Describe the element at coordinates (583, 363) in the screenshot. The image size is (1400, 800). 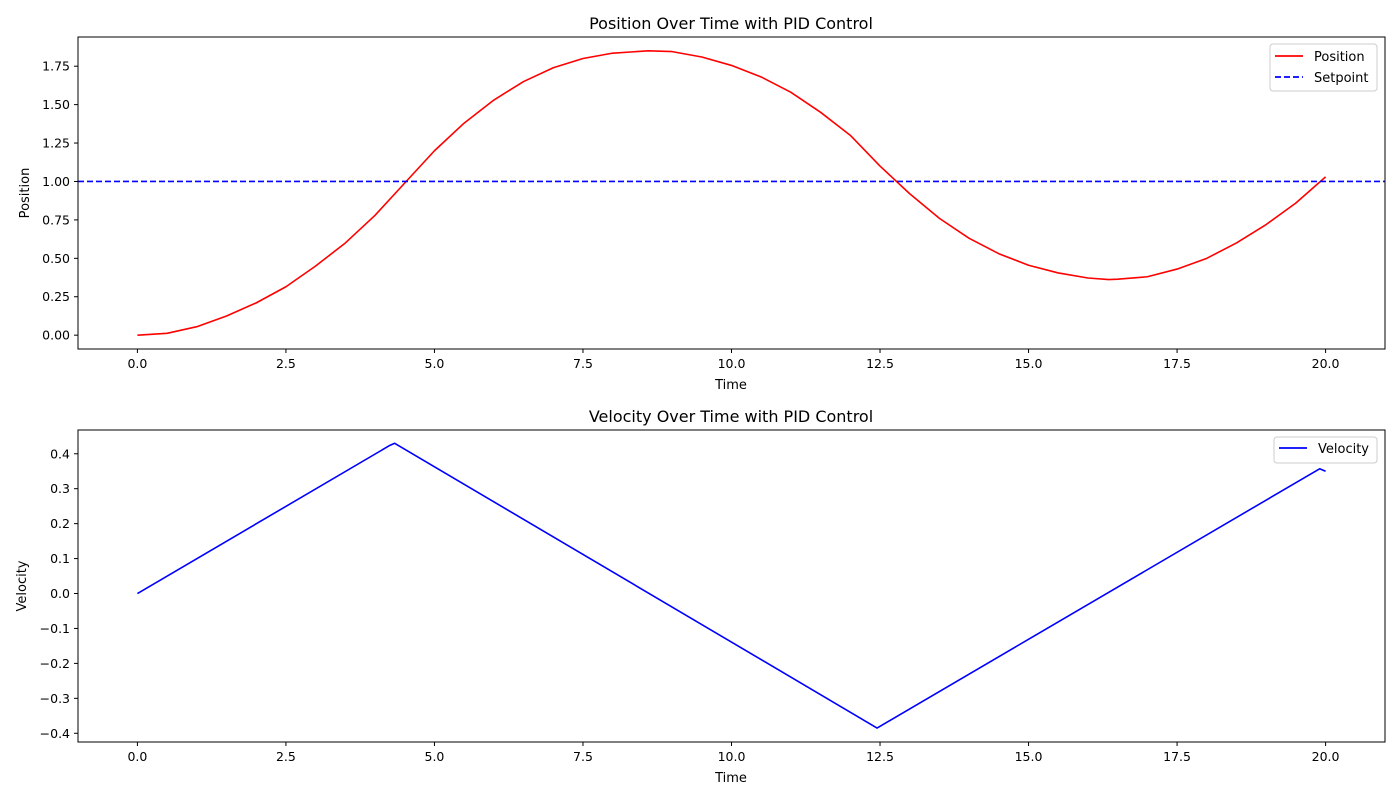
I see `position-x-tick-label: 7.5` at that location.